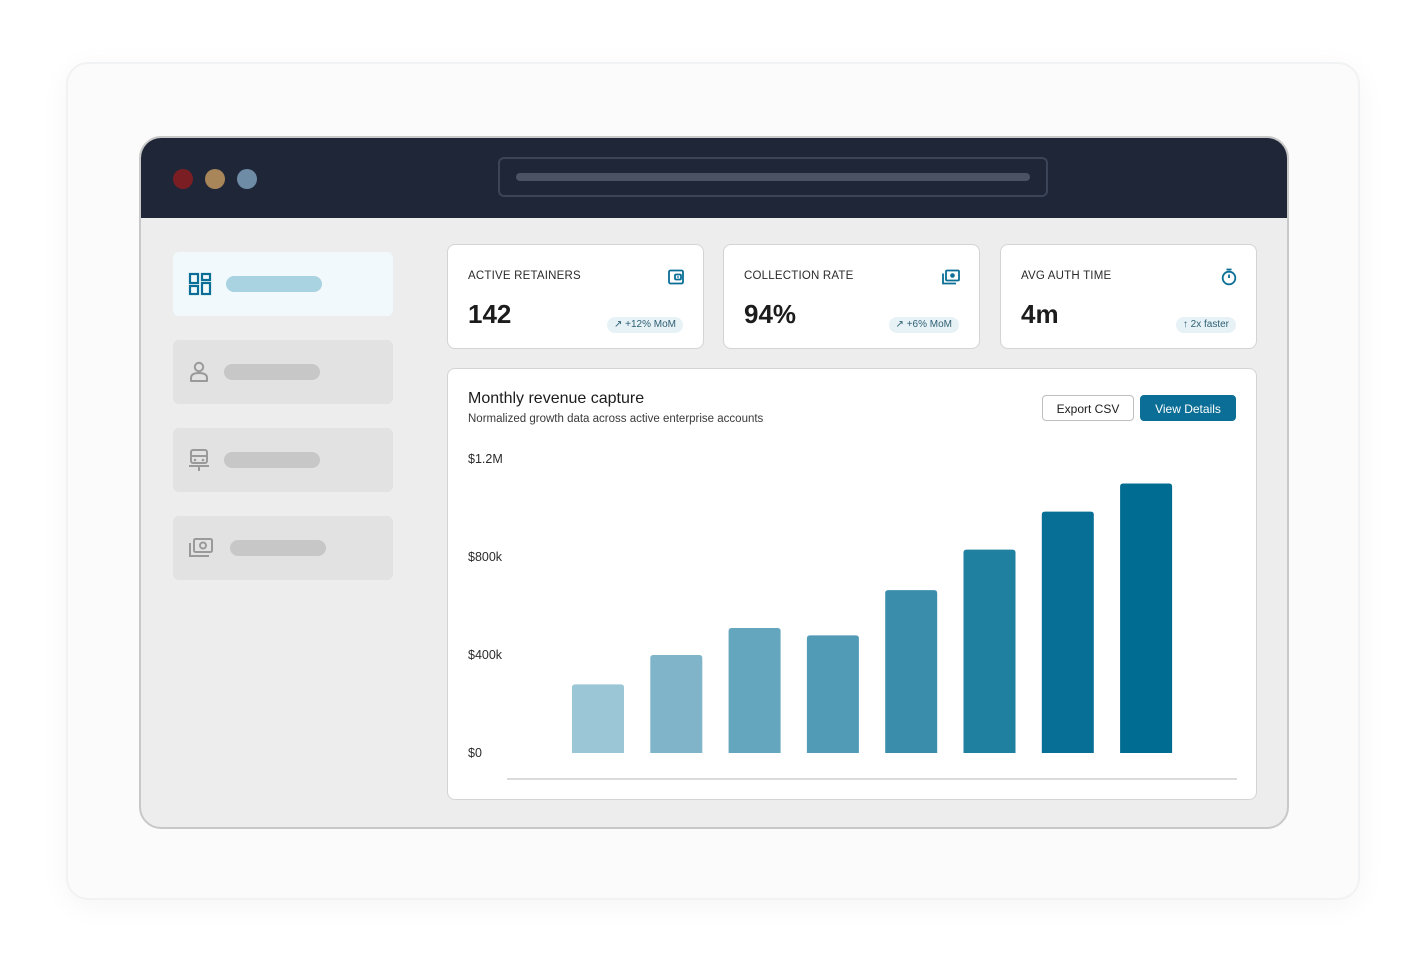  What do you see at coordinates (923, 325) in the screenshot?
I see `trend-badge: ↗ +6% MoM` at bounding box center [923, 325].